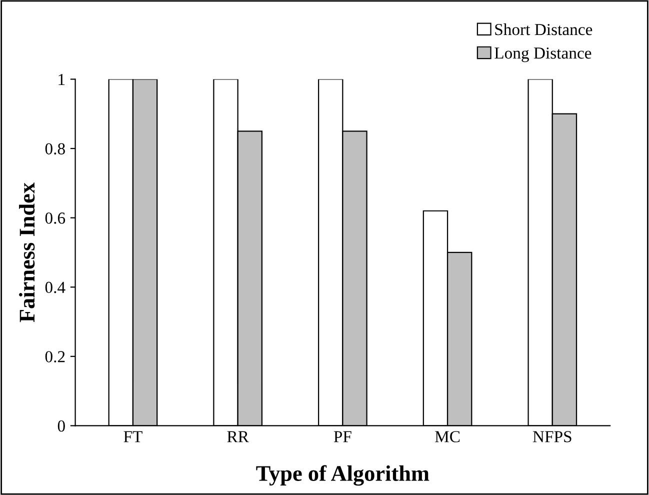 Image resolution: width=649 pixels, height=495 pixels. What do you see at coordinates (343, 436) in the screenshot?
I see `x-tick-label: PF` at bounding box center [343, 436].